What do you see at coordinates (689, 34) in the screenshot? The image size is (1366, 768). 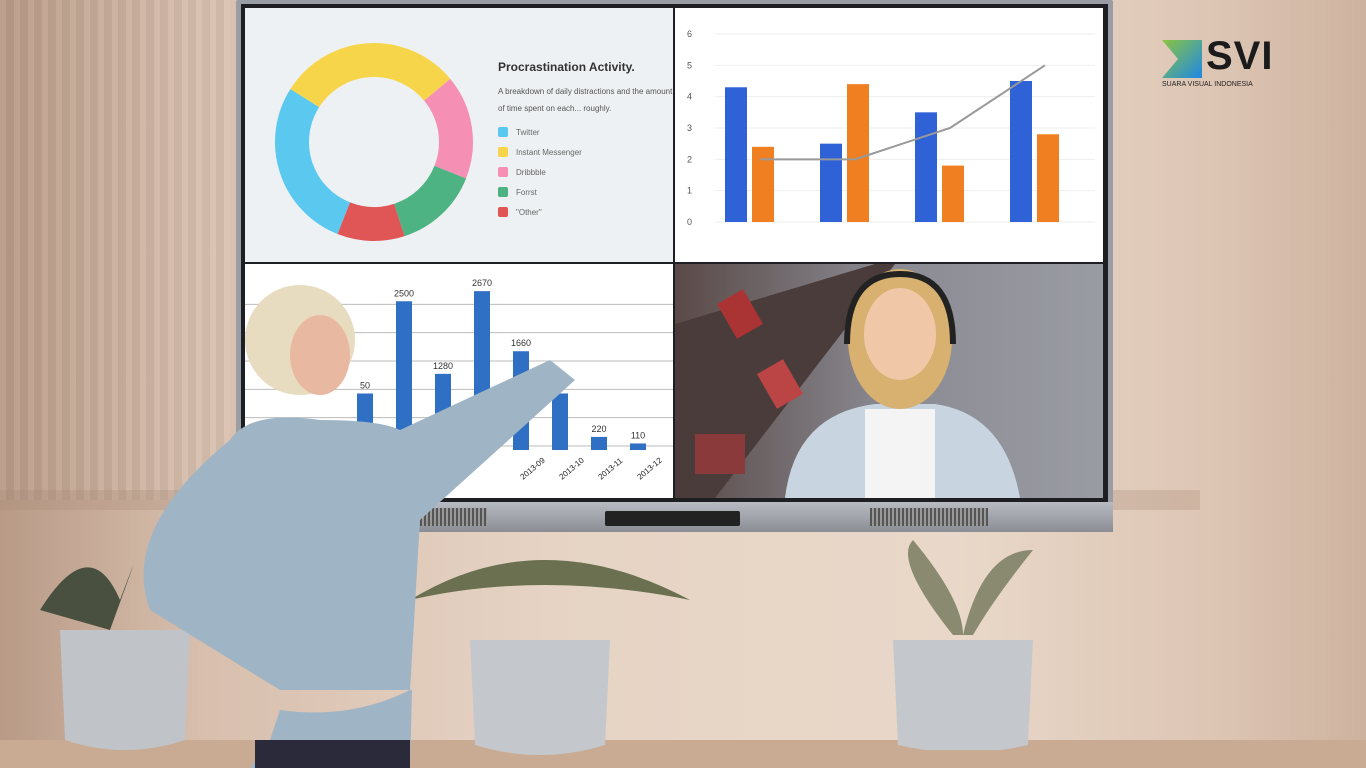 I see `y-tick-label: 6` at bounding box center [689, 34].